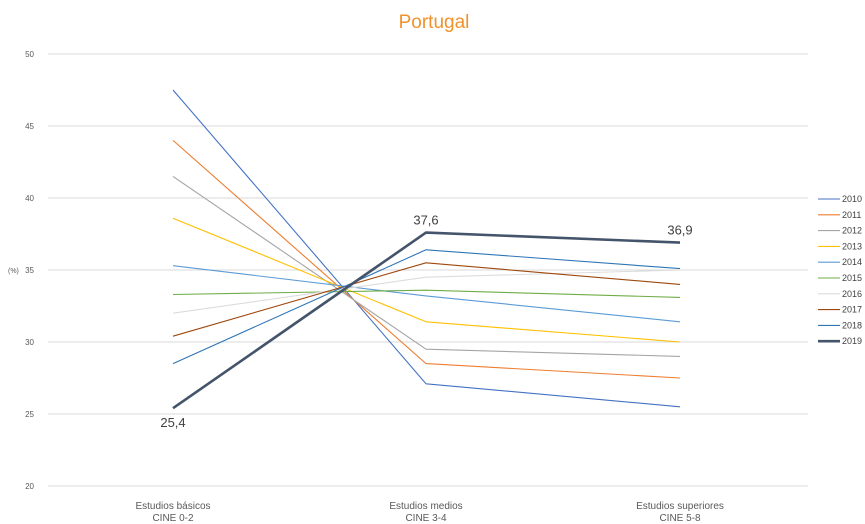 The height and width of the screenshot is (524, 865). What do you see at coordinates (680, 506) in the screenshot?
I see `x-category-label: Estudios superiores` at bounding box center [680, 506].